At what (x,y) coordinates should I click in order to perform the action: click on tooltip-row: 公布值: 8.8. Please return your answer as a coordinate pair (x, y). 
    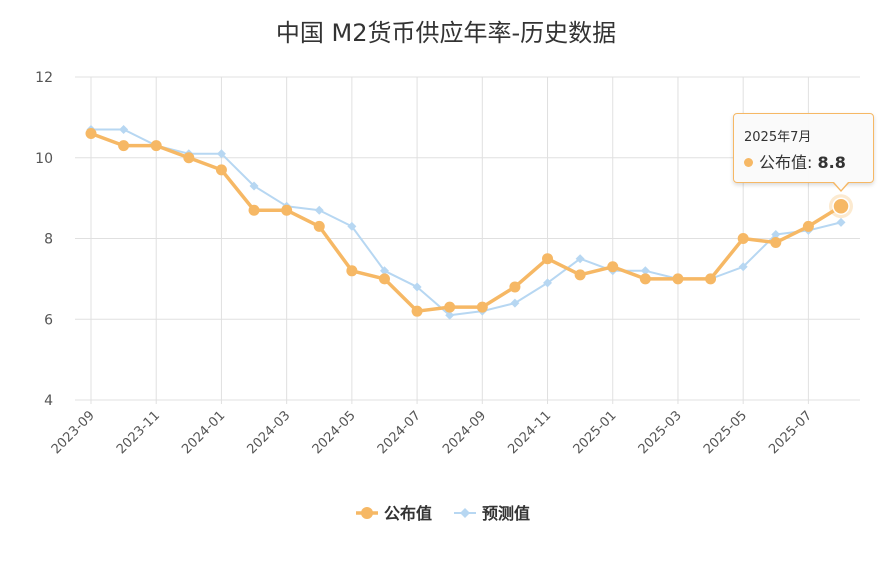
    Looking at the image, I should click on (795, 161).